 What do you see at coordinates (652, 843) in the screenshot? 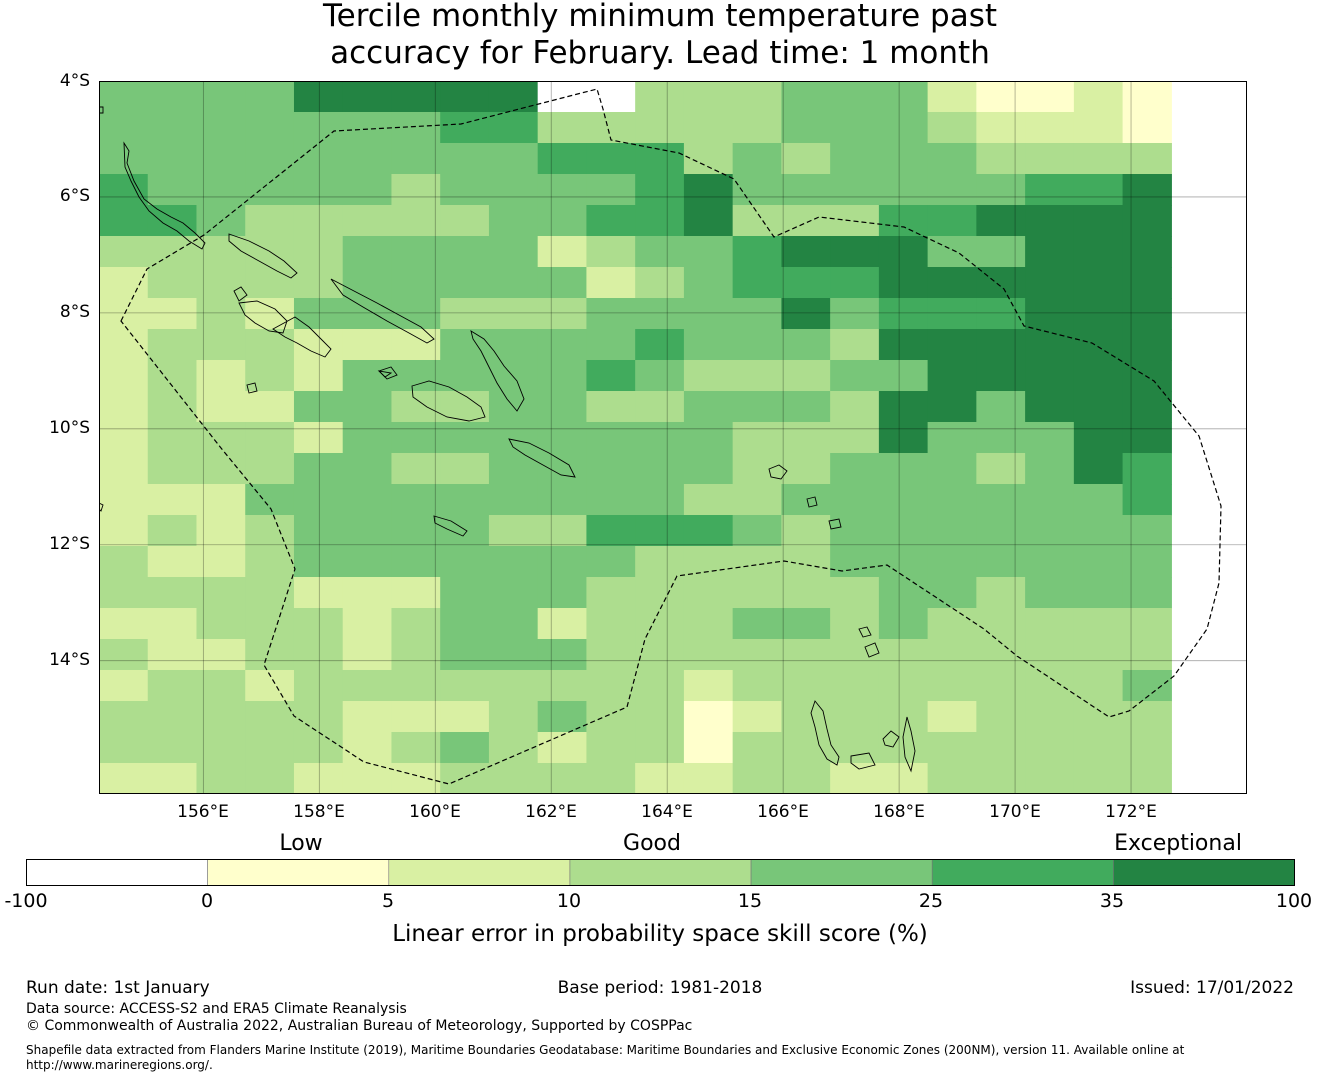
I see `category-good: Good` at bounding box center [652, 843].